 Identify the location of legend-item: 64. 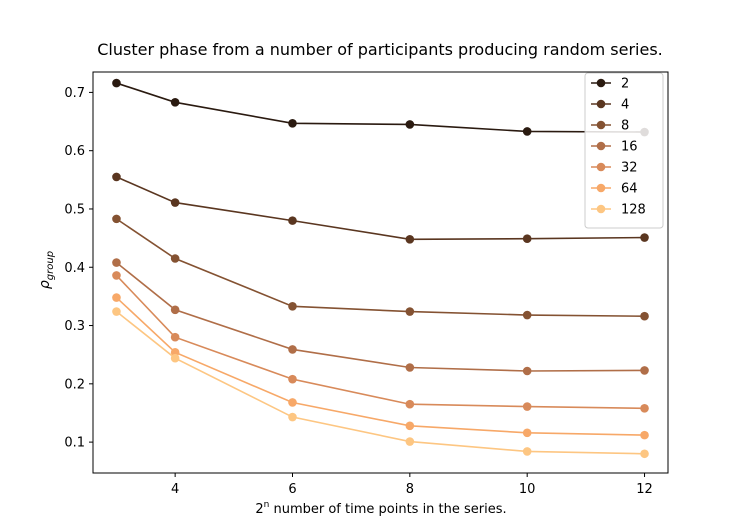
(614, 189).